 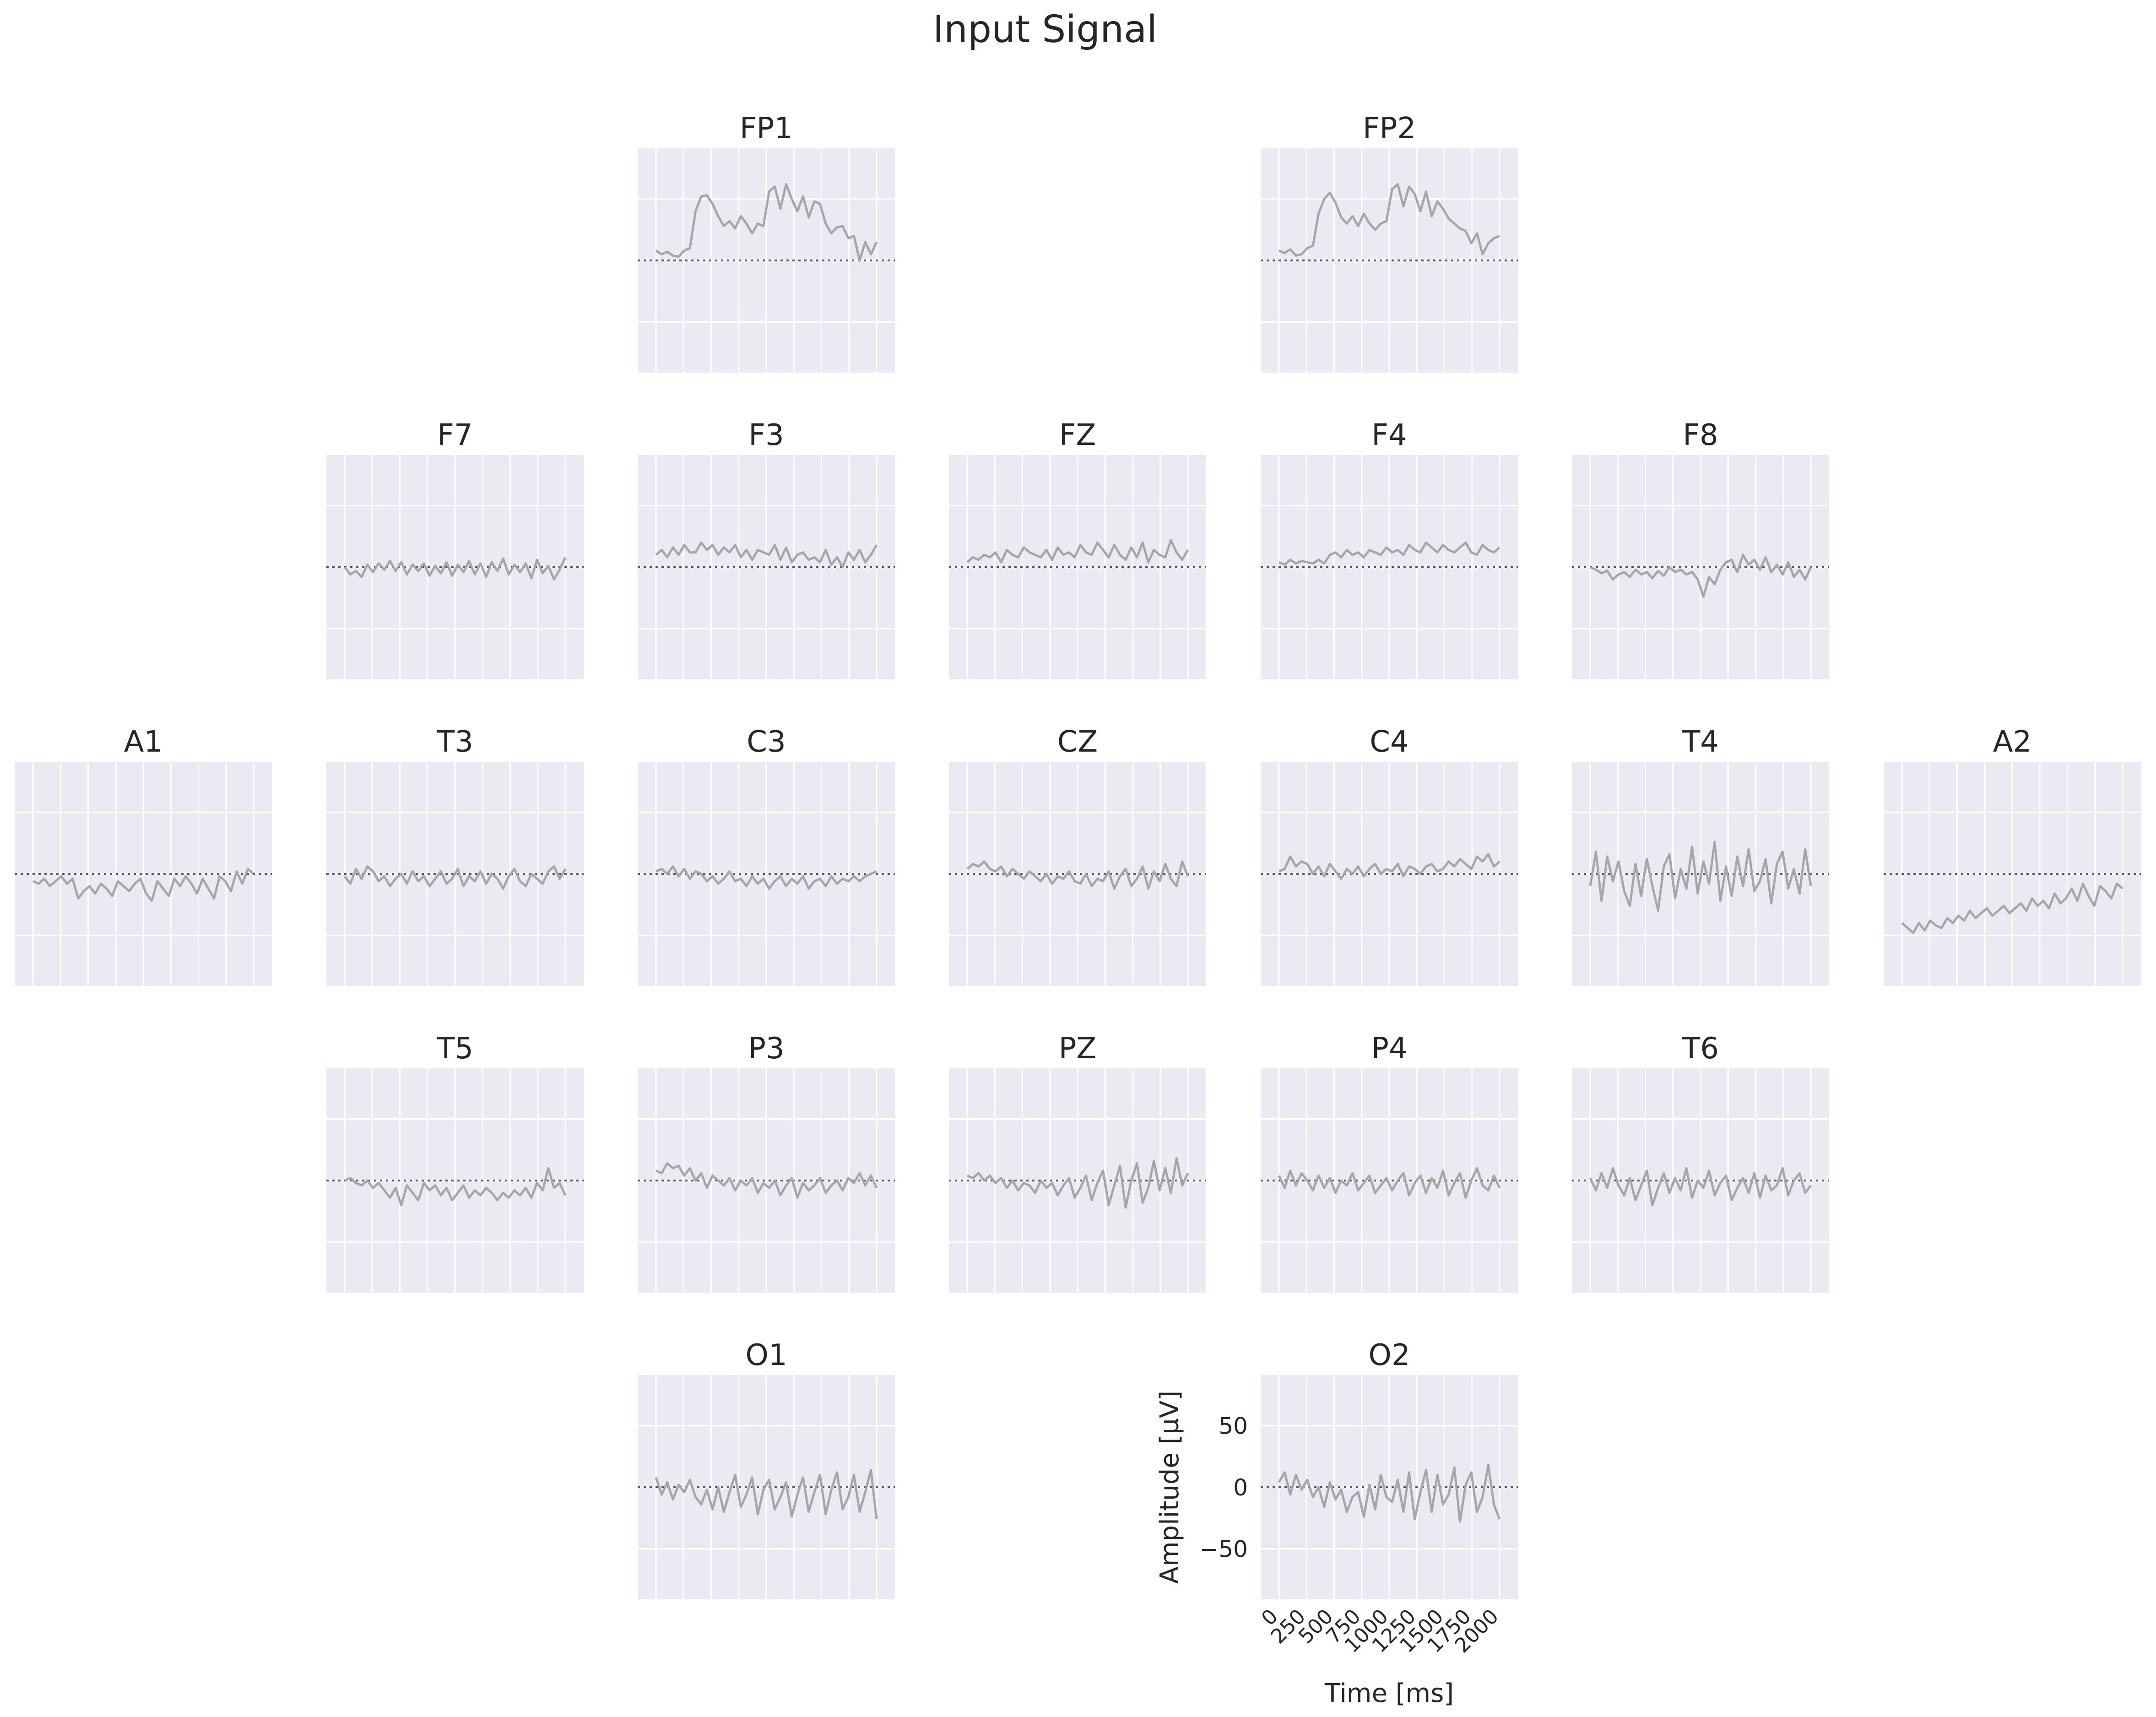 I want to click on channel-panel-fp2: FP2, so click(x=1389, y=242).